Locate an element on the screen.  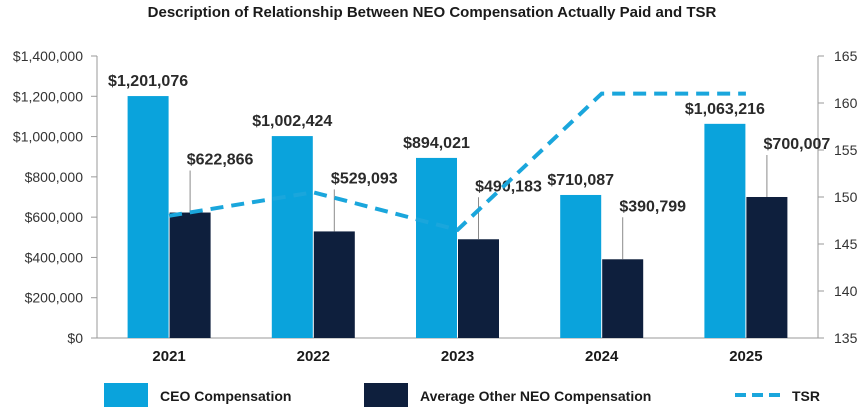
ceo-value-label: $1,002,424 is located at coordinates (292, 121).